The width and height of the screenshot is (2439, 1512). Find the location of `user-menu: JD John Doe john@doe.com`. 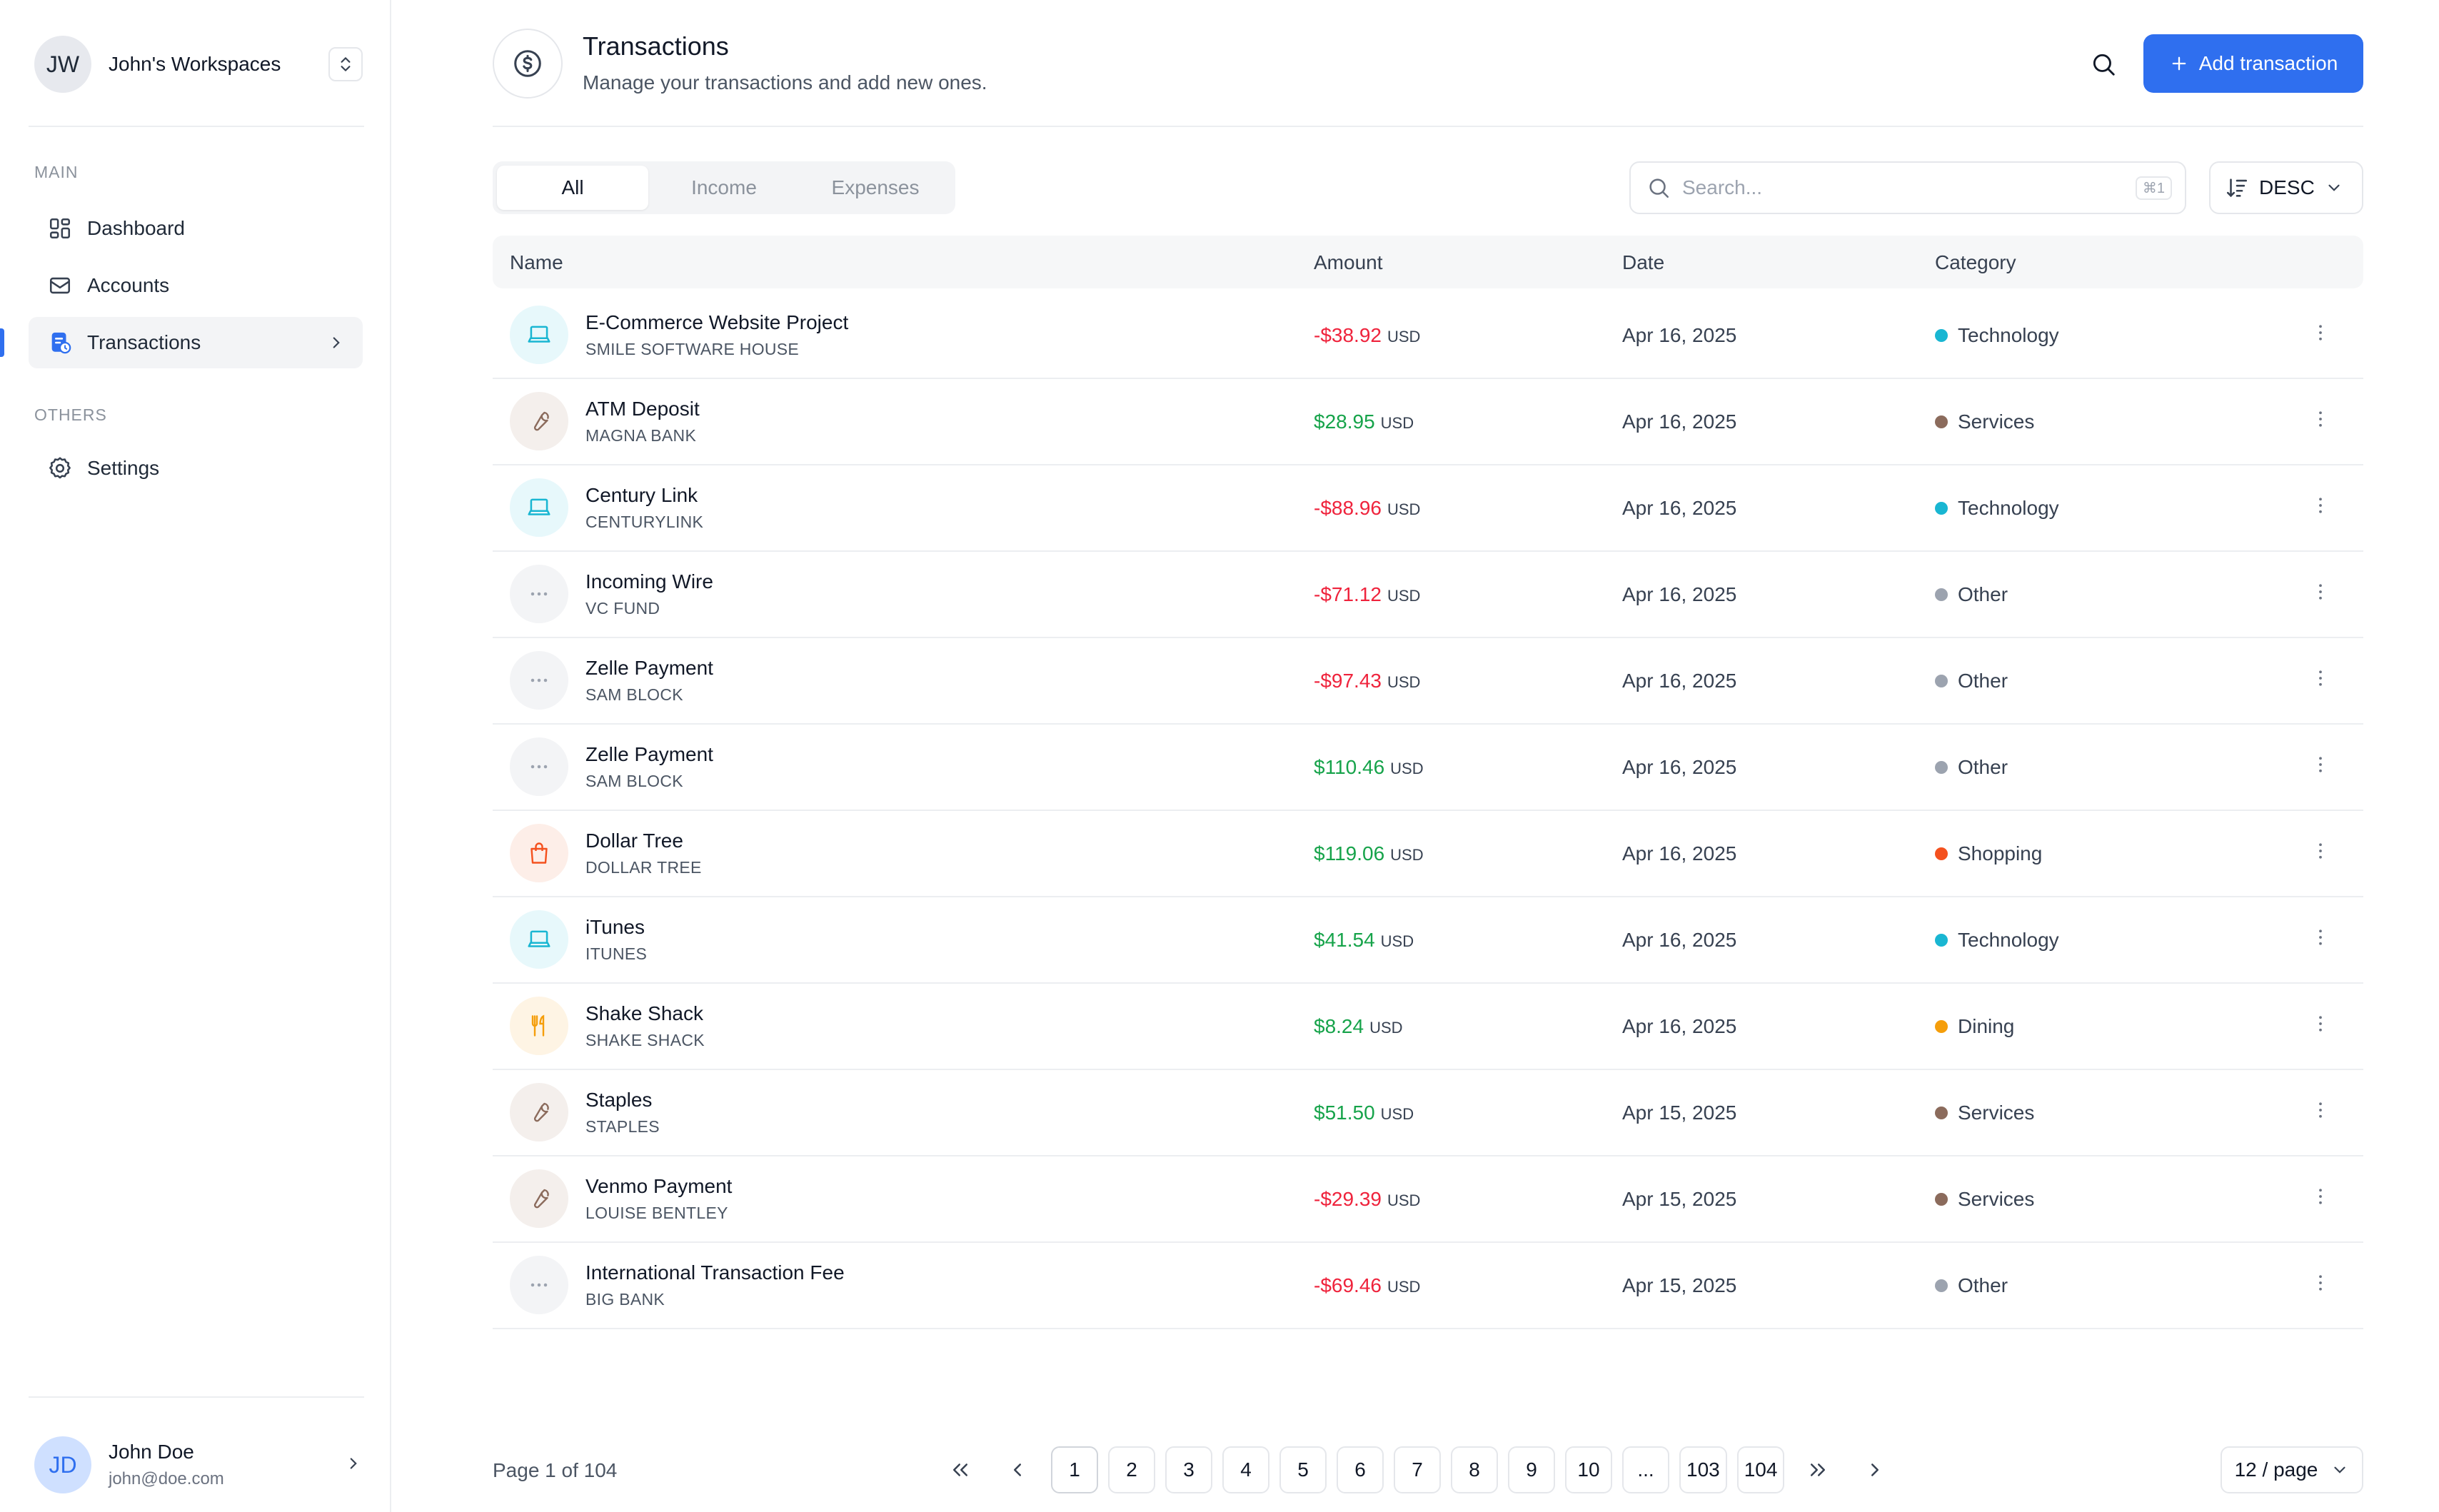

user-menu: JD John Doe john@doe.com is located at coordinates (198, 1465).